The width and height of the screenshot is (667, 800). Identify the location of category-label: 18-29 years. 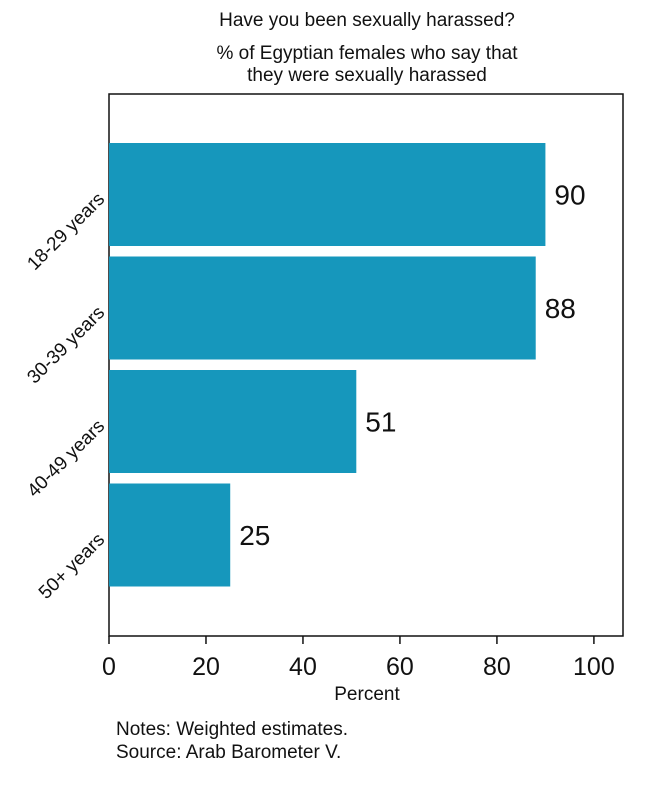
(66, 232).